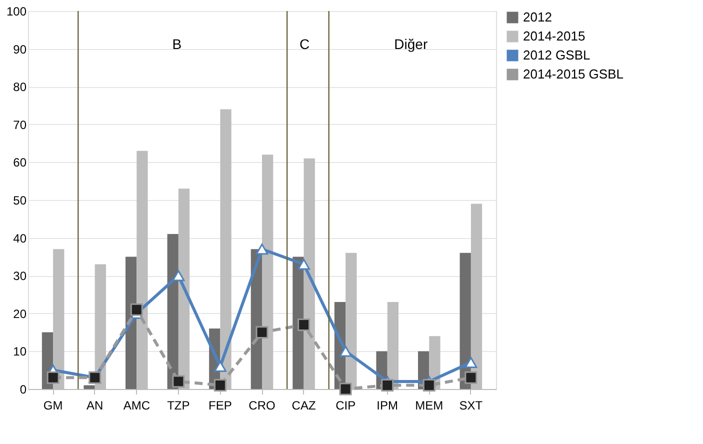 The image size is (703, 444). Describe the element at coordinates (304, 44) in the screenshot. I see `annotation: C` at that location.